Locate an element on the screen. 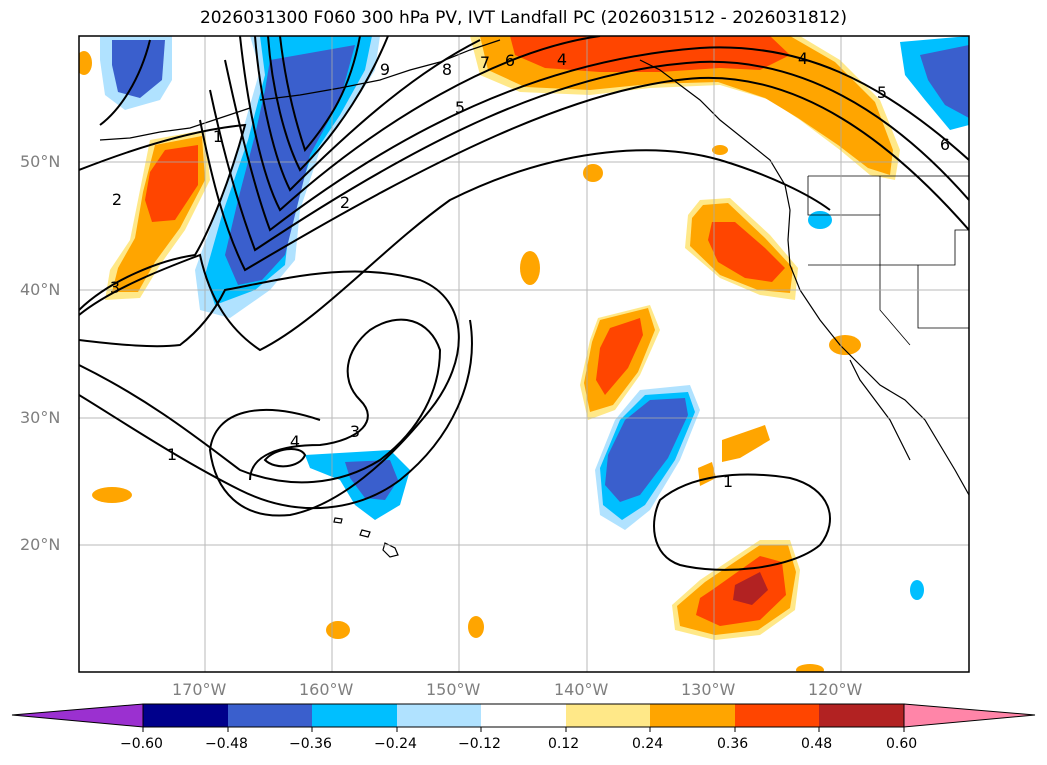 This screenshot has width=1047, height=765. colorbar-tick-label: 0.12 is located at coordinates (564, 744).